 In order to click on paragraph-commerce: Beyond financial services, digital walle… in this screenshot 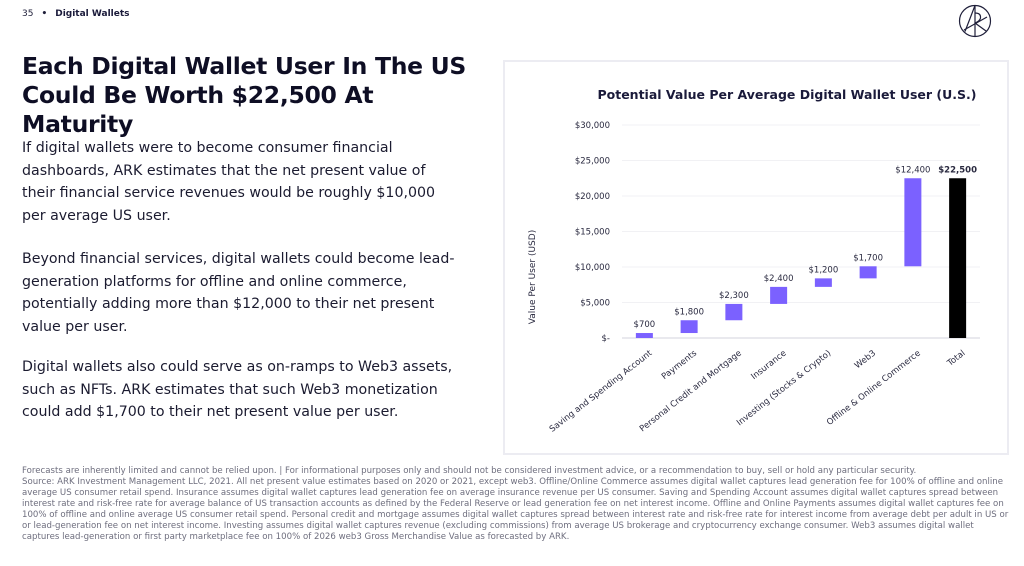, I will do `click(238, 293)`.